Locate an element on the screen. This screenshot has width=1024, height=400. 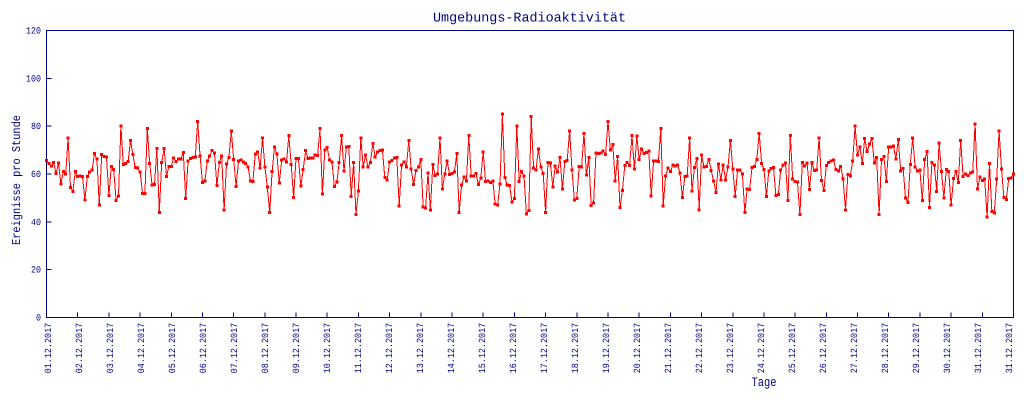
svg-text: Ereignisse pro Stunde is located at coordinates (17, 180).